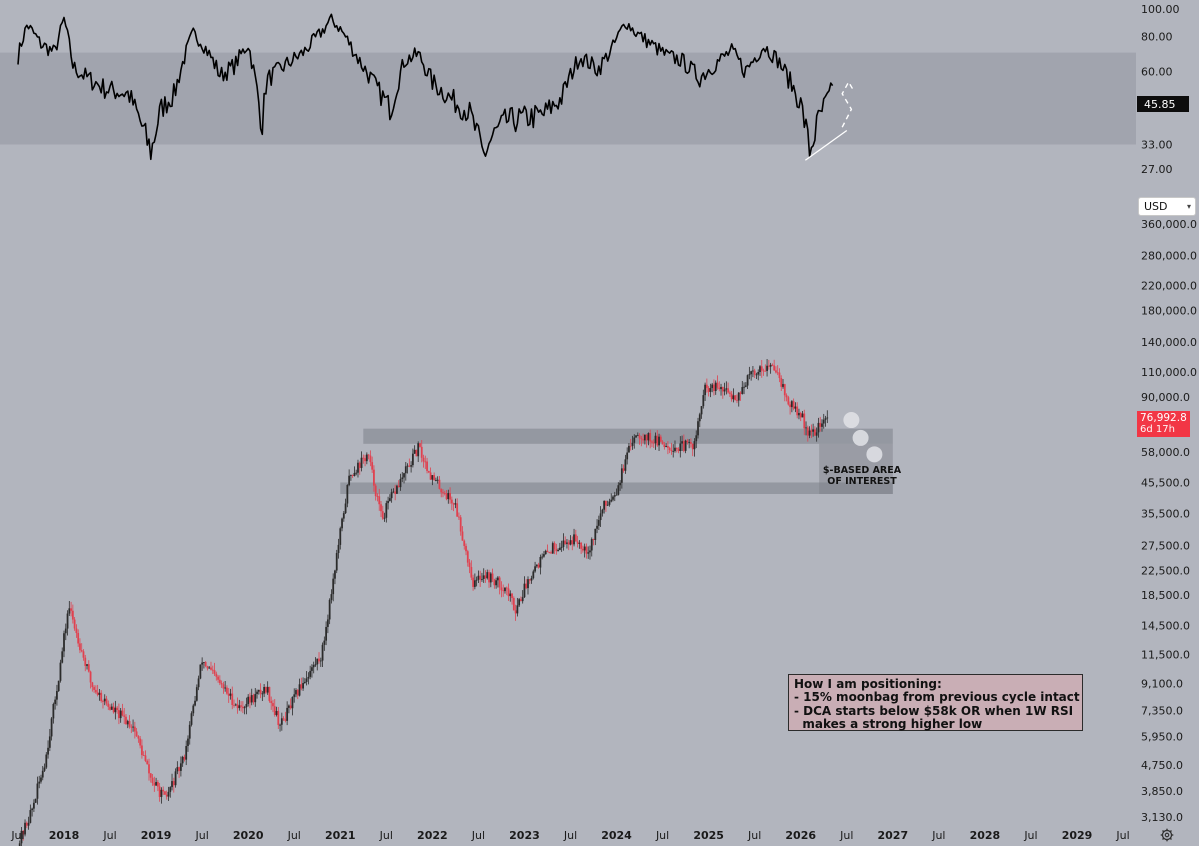  Describe the element at coordinates (1165, 482) in the screenshot. I see `price-tick-label: 45,500.0` at that location.